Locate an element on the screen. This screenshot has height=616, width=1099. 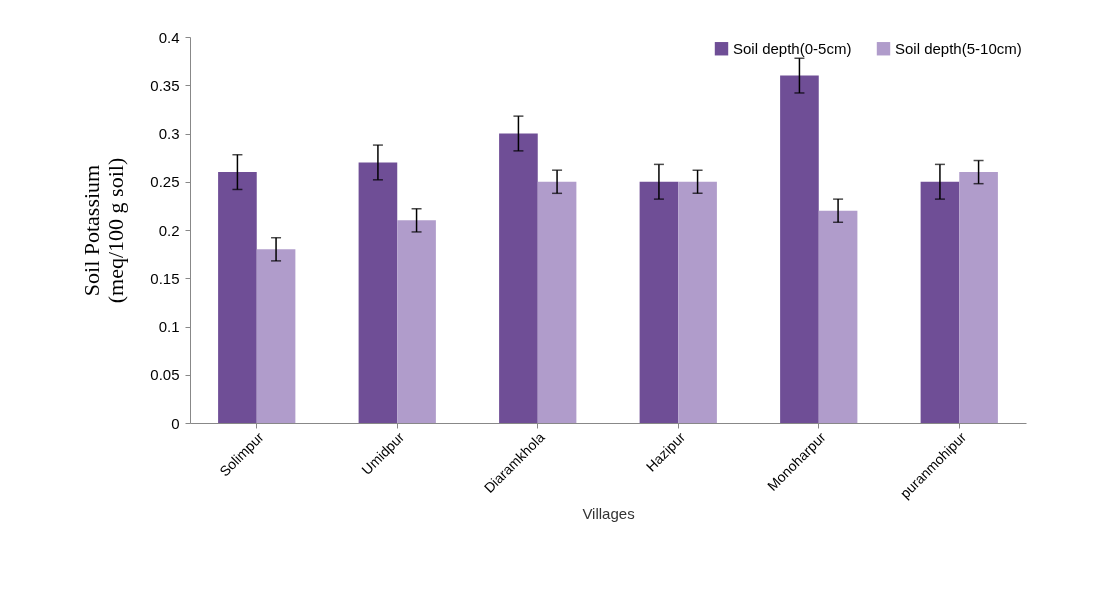
y-tick-label: 0.15 is located at coordinates (165, 278).